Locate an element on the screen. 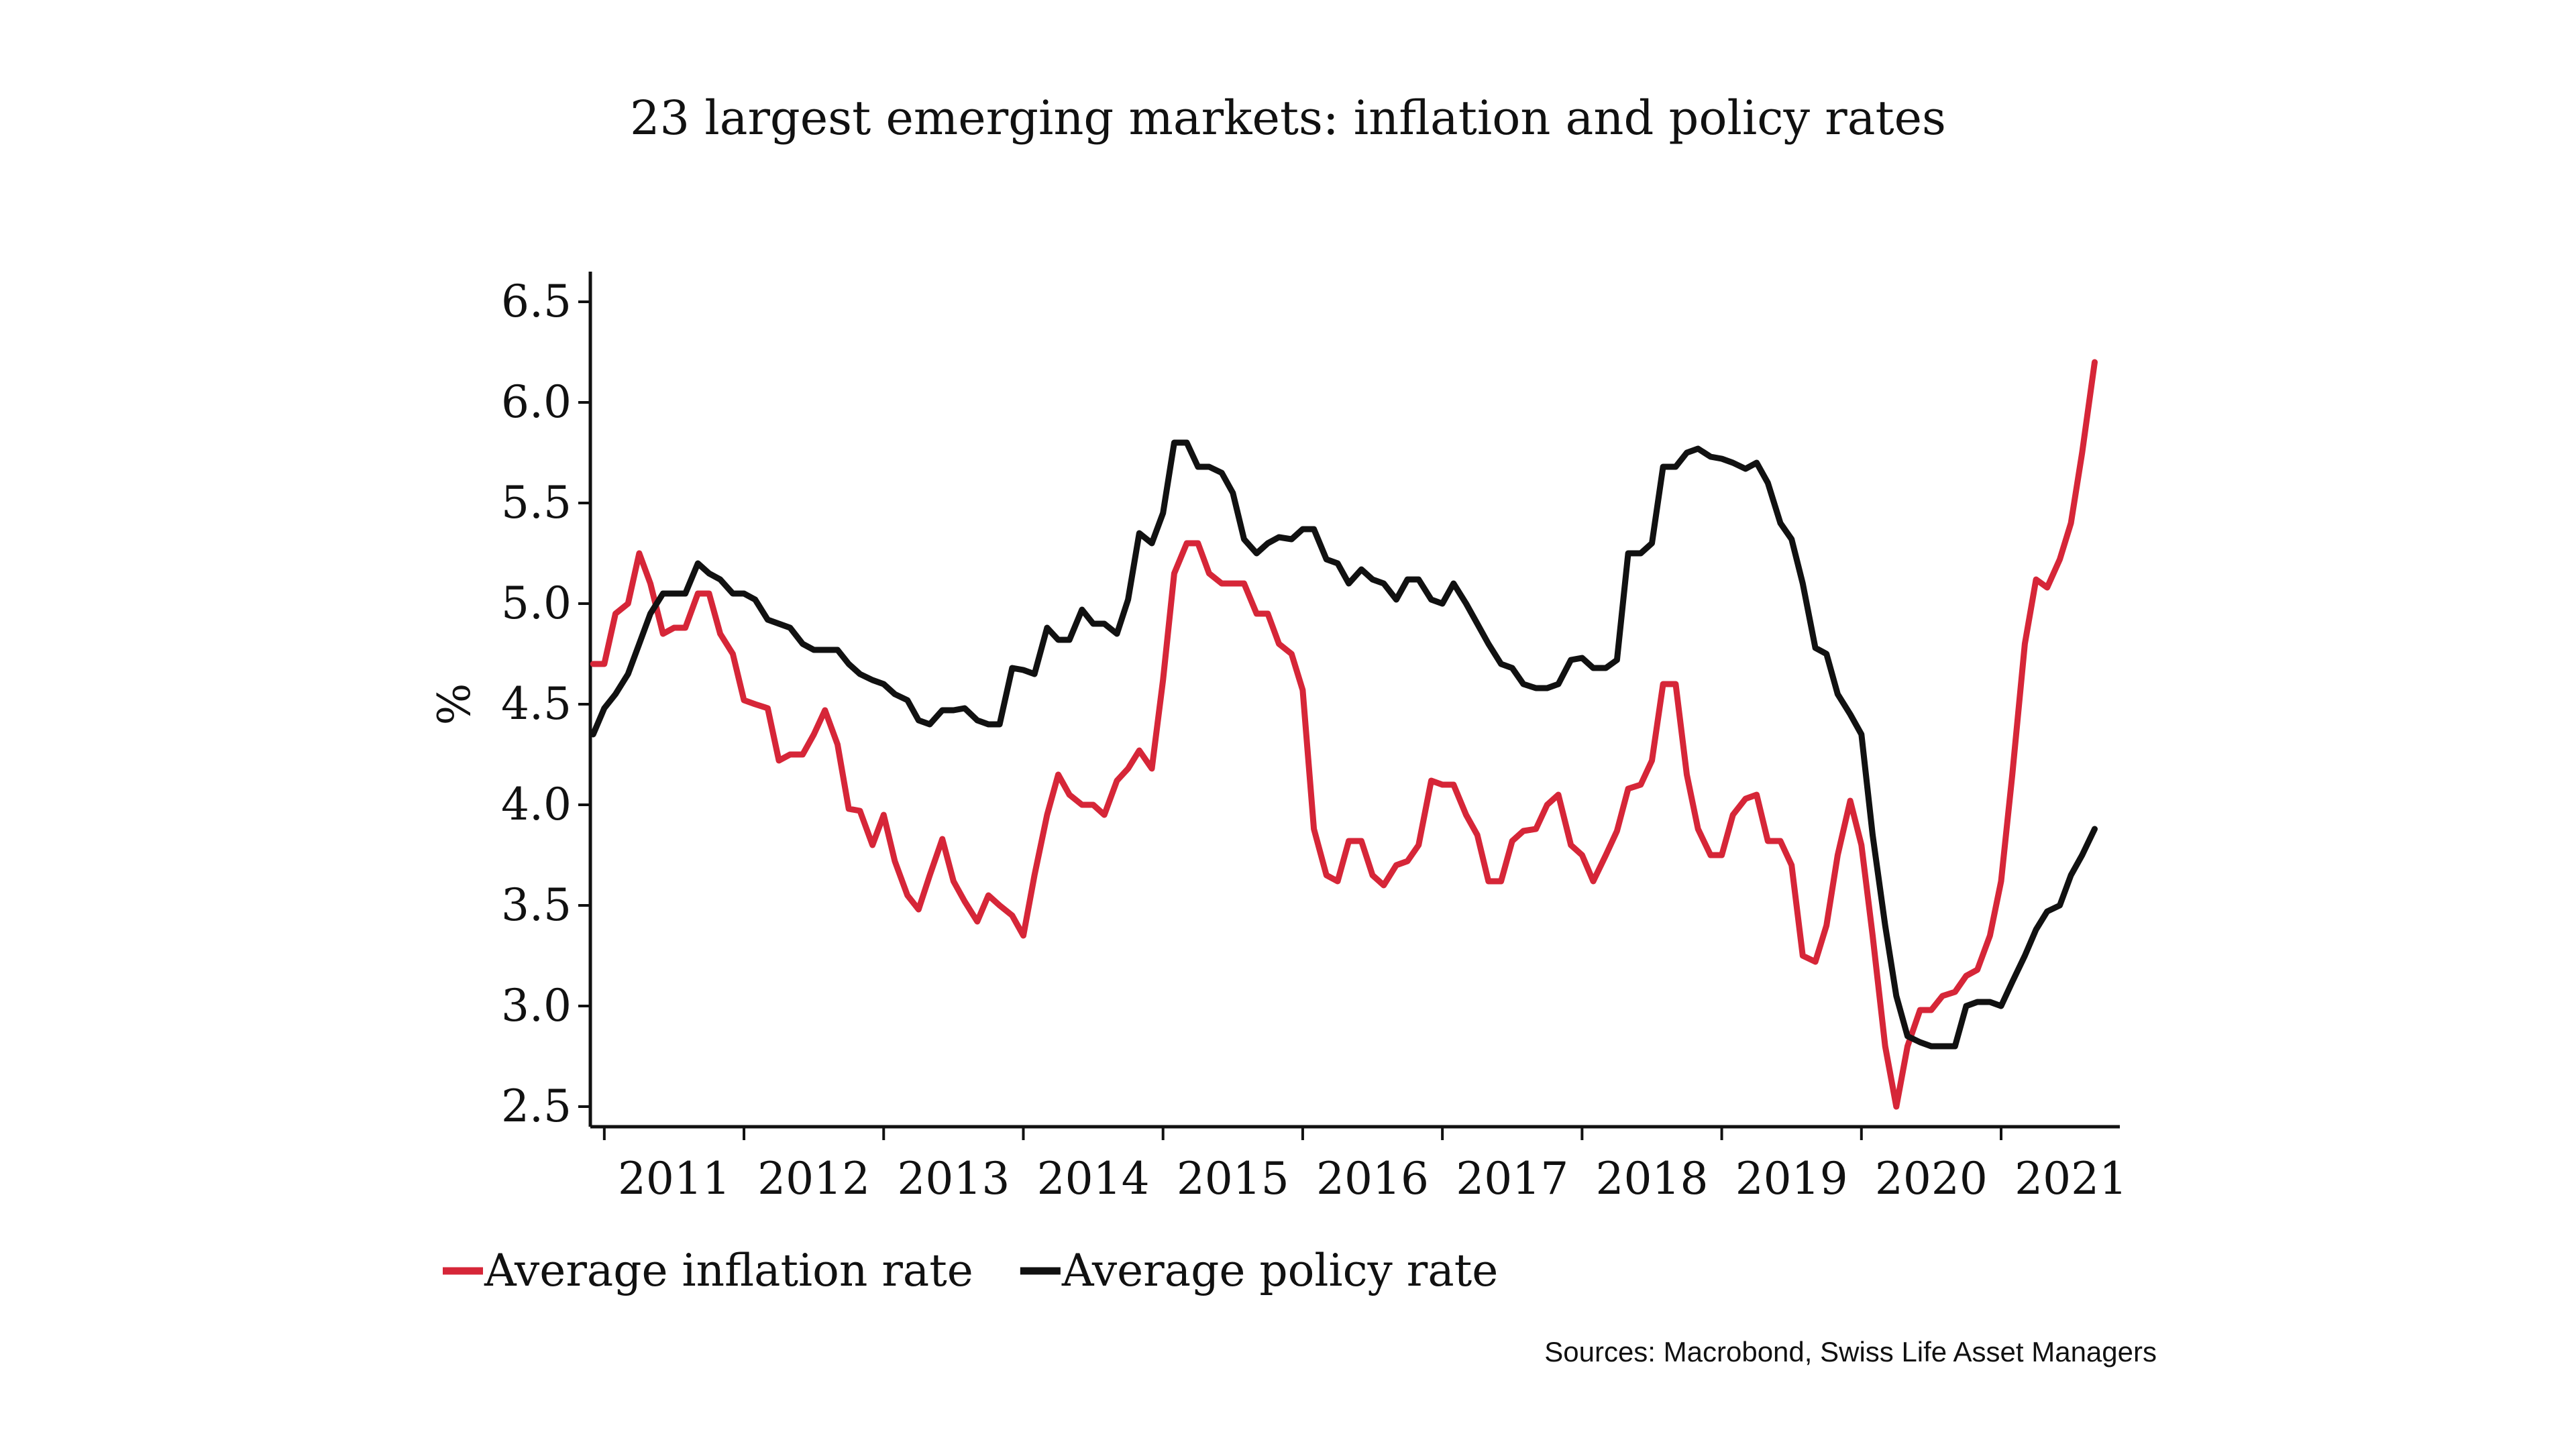  x-tick-label: 2014 is located at coordinates (1093, 1179).